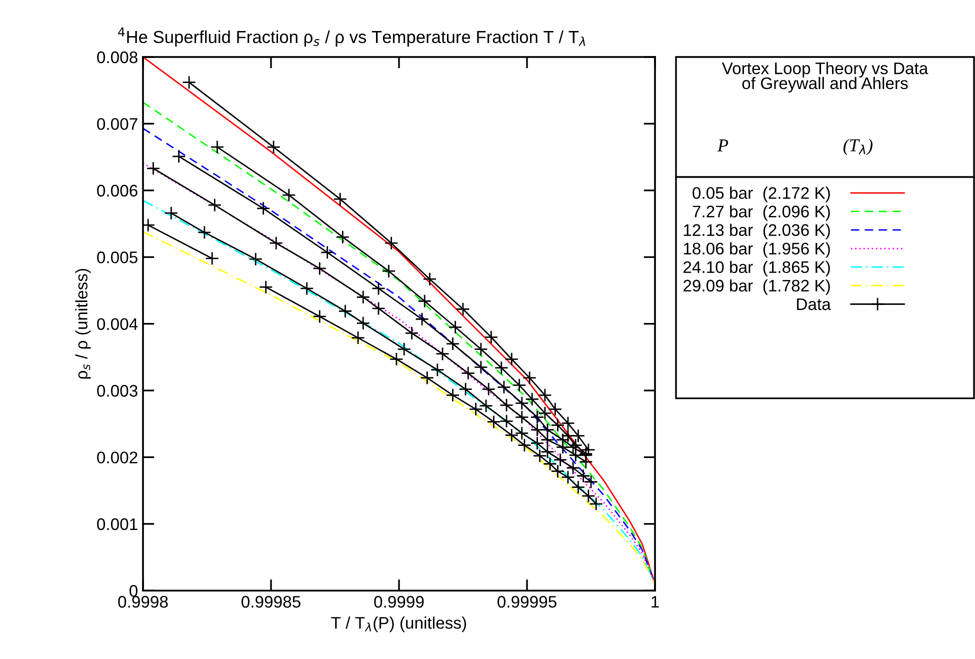 The height and width of the screenshot is (659, 975). What do you see at coordinates (757, 268) in the screenshot?
I see `legend-label: 24.10 bar (1.865 K)` at bounding box center [757, 268].